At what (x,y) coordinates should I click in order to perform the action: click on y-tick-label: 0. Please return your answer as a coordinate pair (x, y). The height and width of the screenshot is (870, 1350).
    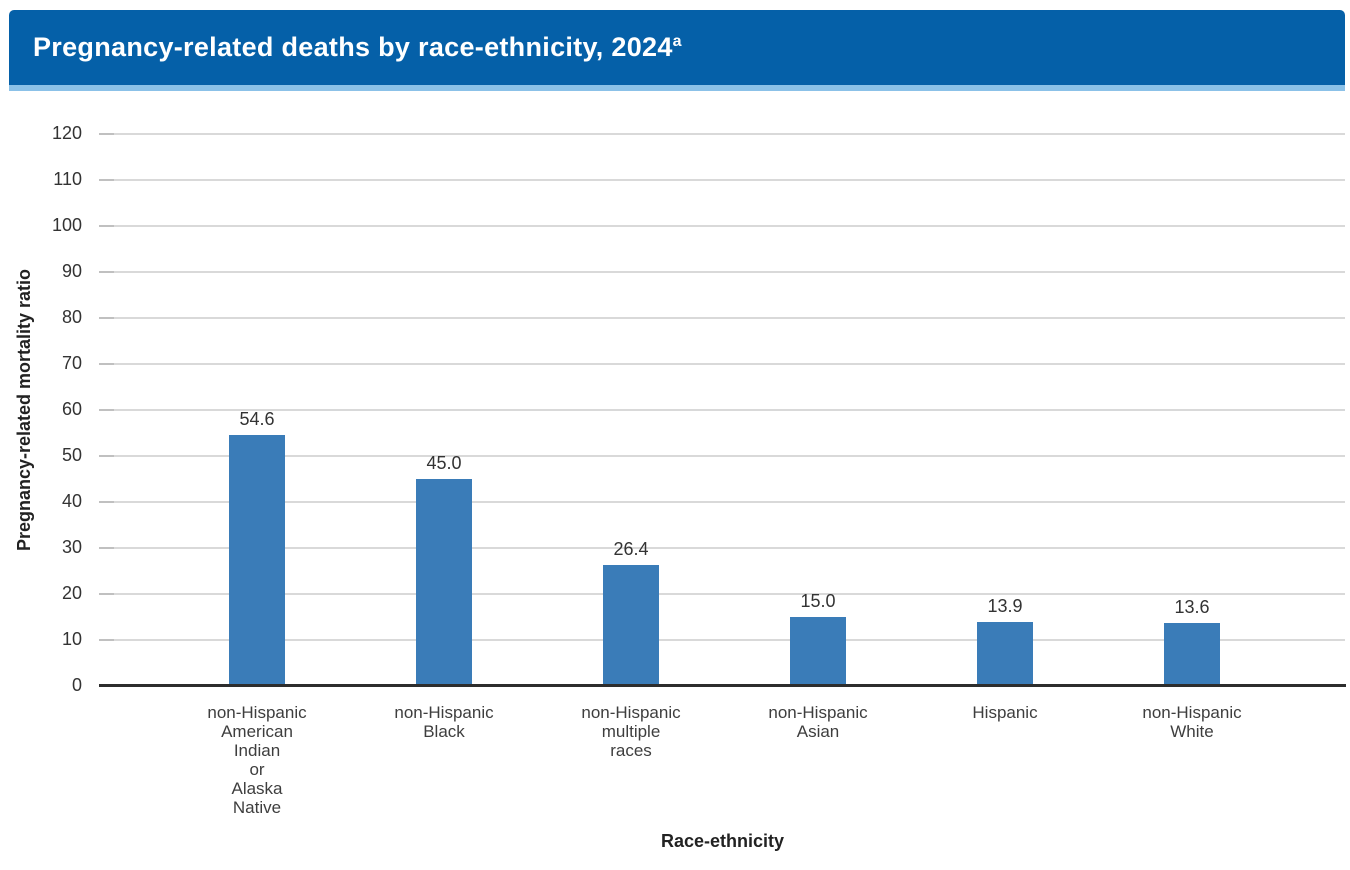
    Looking at the image, I should click on (76, 685).